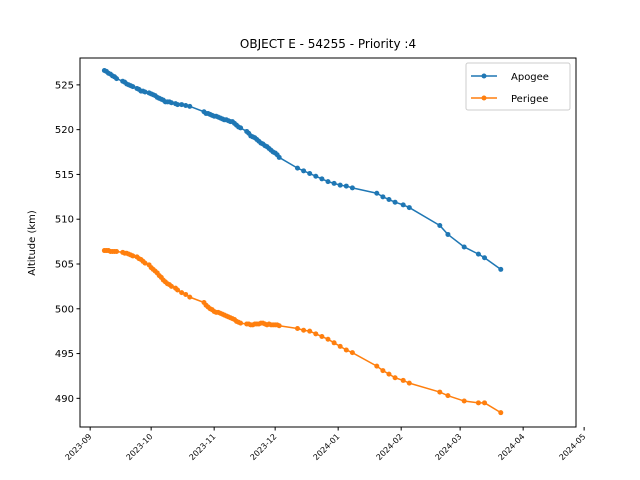 The image size is (640, 480). Describe the element at coordinates (328, 44) in the screenshot. I see `chart-title: OBJECT E - 54255 - Priority :4` at that location.